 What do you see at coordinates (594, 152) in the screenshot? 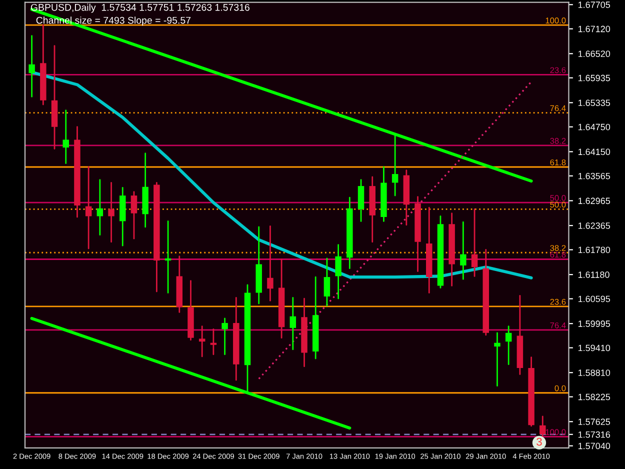
I see `y-tick-label: 1.64150` at bounding box center [594, 152].